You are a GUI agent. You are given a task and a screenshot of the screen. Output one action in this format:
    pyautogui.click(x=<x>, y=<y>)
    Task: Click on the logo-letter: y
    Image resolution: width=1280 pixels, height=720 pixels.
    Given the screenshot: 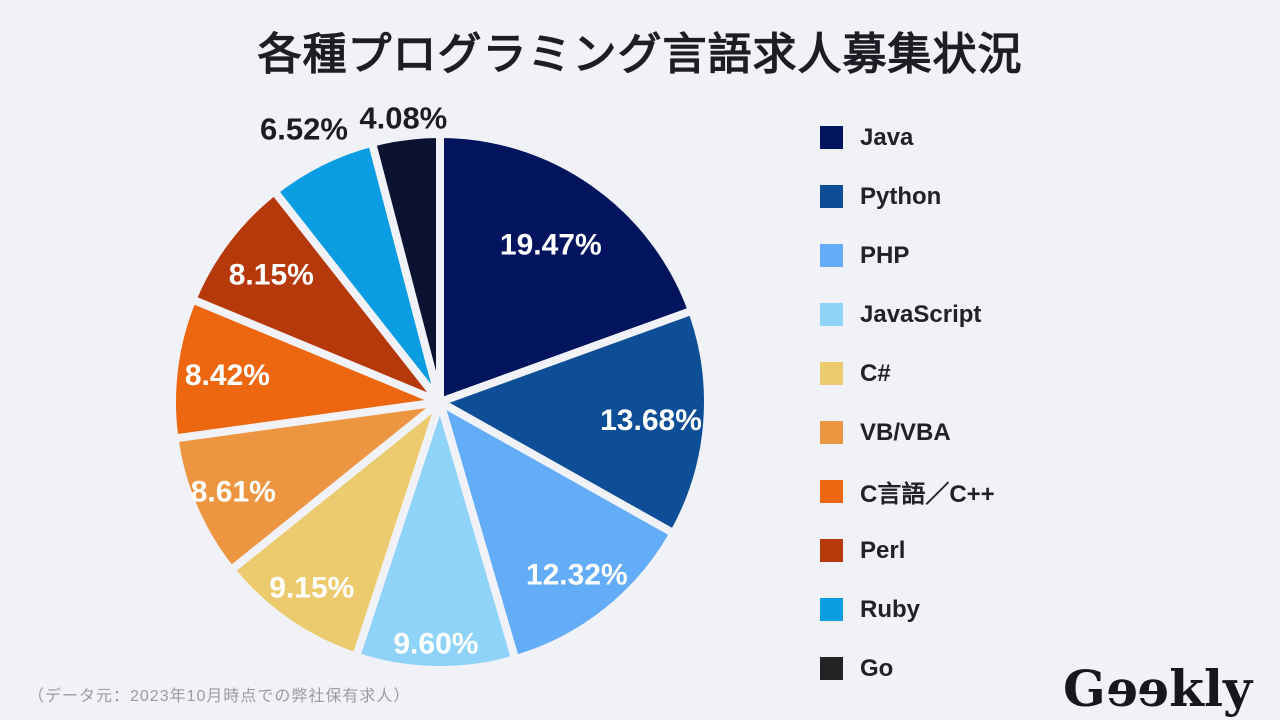 What is the action you would take?
    pyautogui.click(x=1237, y=688)
    